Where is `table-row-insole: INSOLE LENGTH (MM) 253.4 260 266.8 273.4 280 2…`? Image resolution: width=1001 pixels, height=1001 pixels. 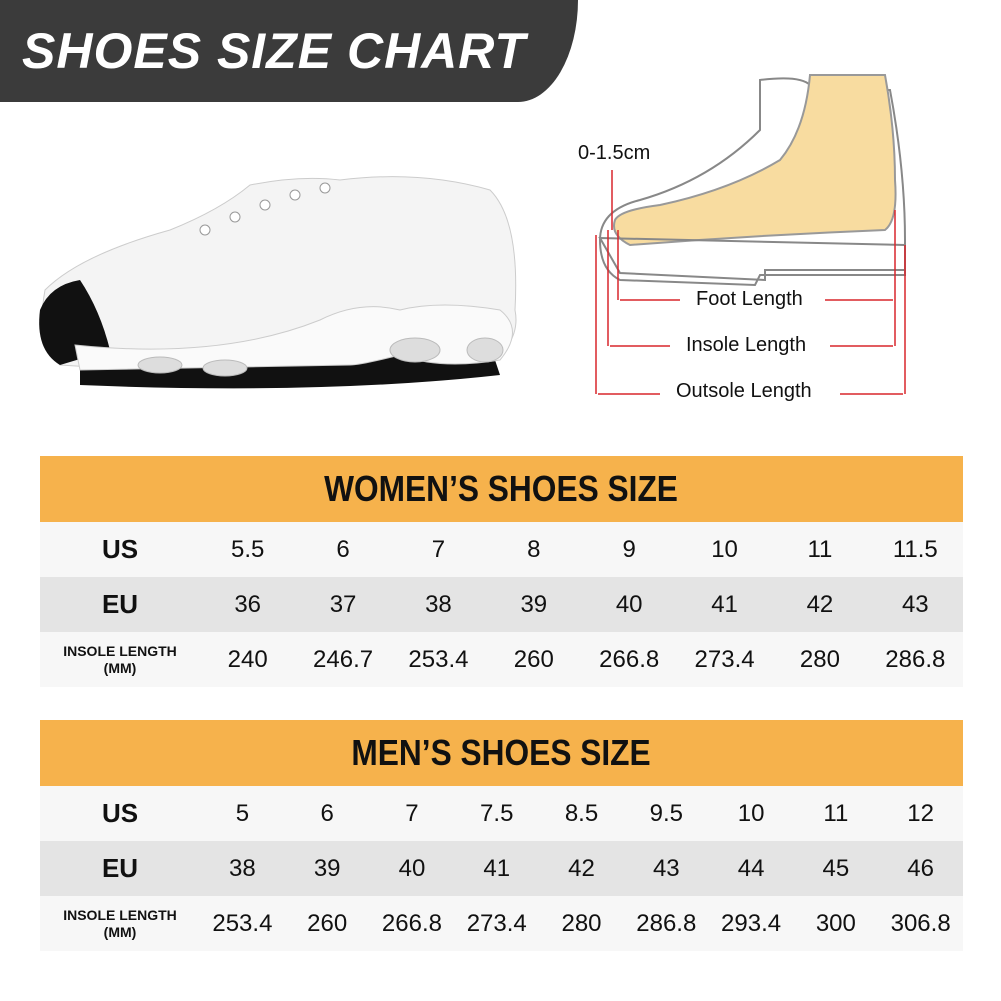 table-row-insole: INSOLE LENGTH (MM) 253.4 260 266.8 273.4 280 2… is located at coordinates (501, 923).